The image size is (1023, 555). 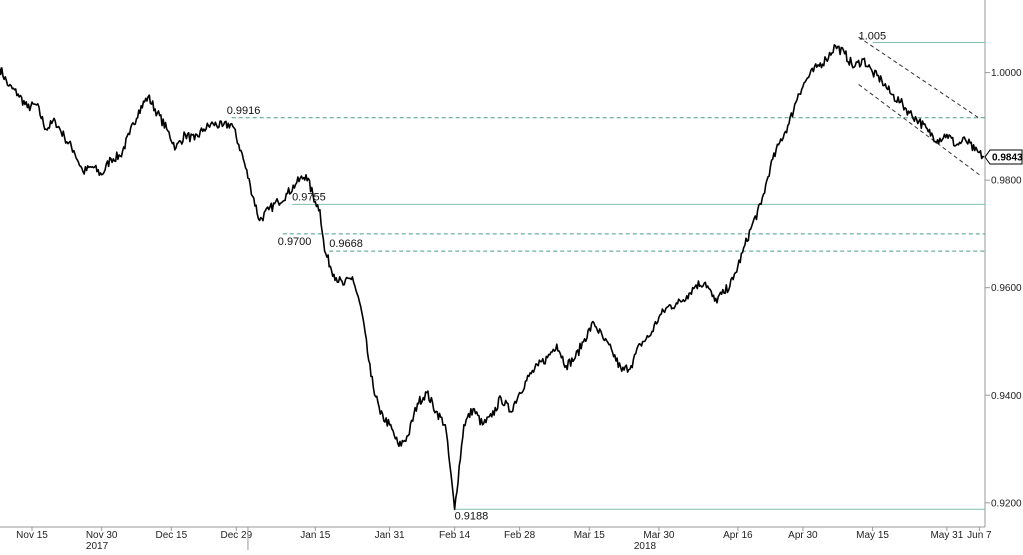 What do you see at coordinates (309, 197) in the screenshot?
I see `level-annotation: 0.9755` at bounding box center [309, 197].